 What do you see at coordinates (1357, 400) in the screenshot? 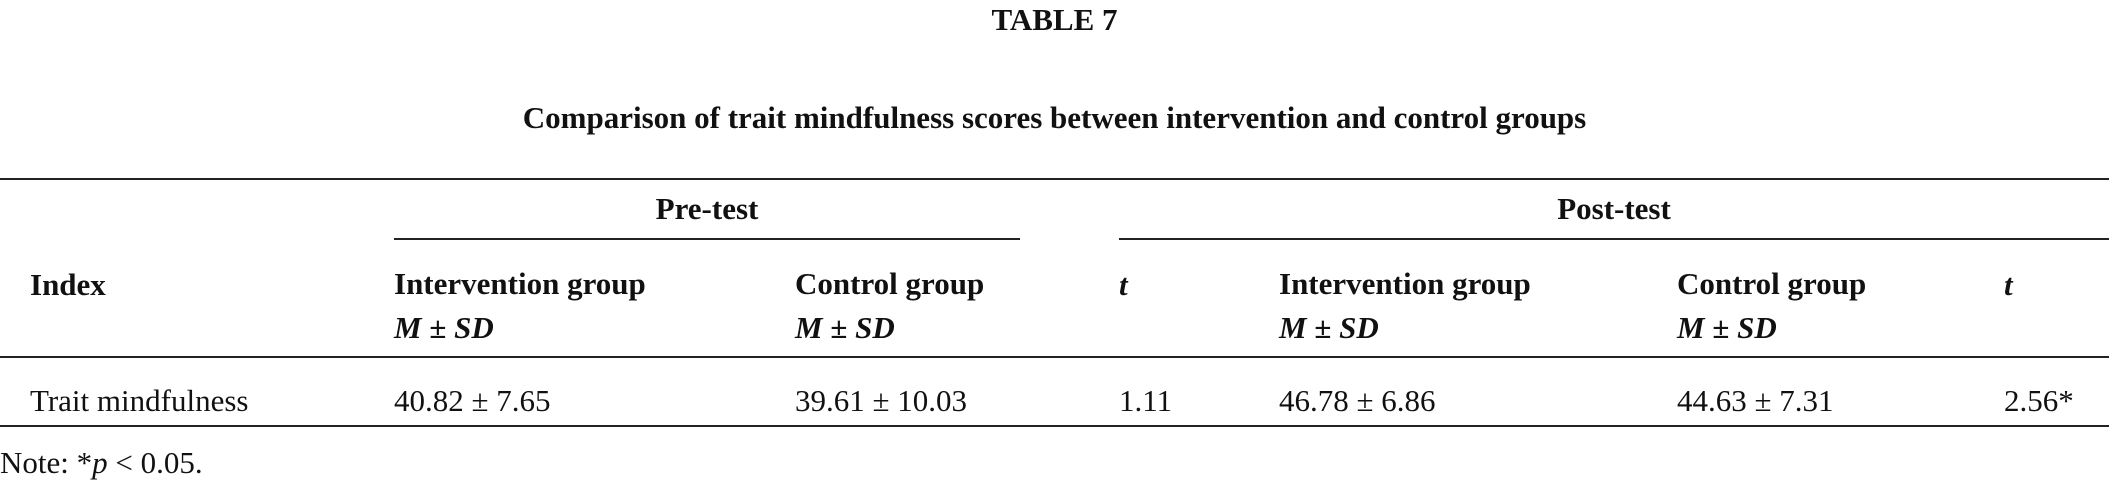
I see `cell: 46.78 ± 6.86` at bounding box center [1357, 400].